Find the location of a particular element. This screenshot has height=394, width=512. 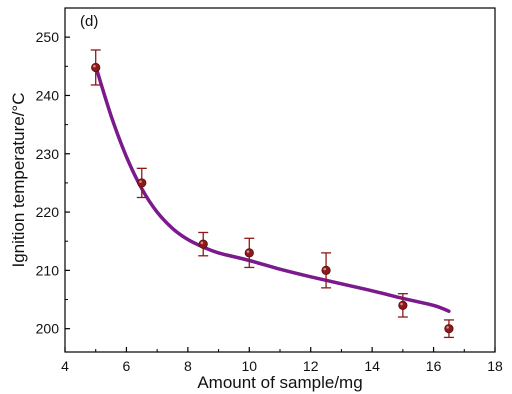

x-tick-label: 18 is located at coordinates (495, 366).